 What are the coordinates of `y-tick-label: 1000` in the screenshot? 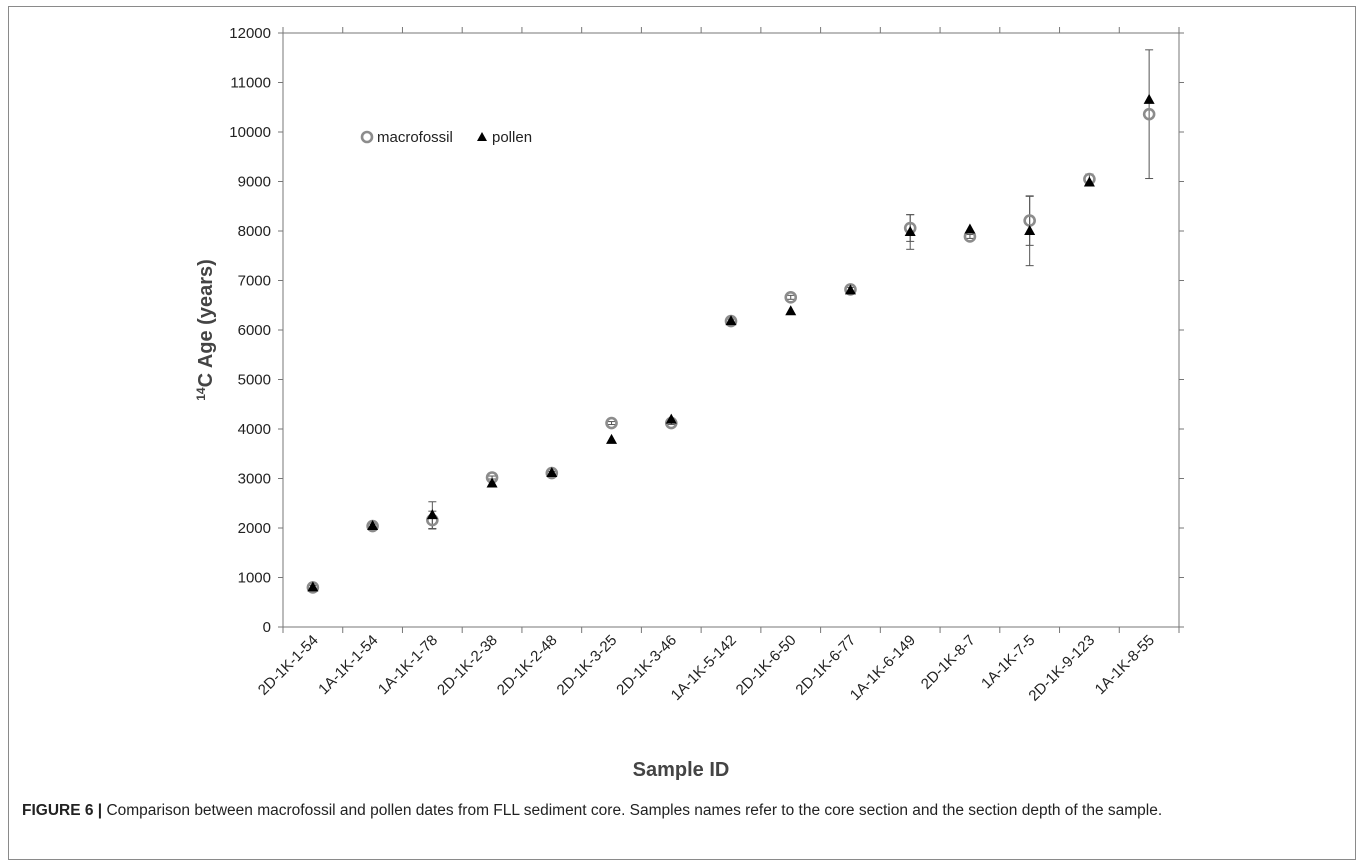 It's located at (254, 578).